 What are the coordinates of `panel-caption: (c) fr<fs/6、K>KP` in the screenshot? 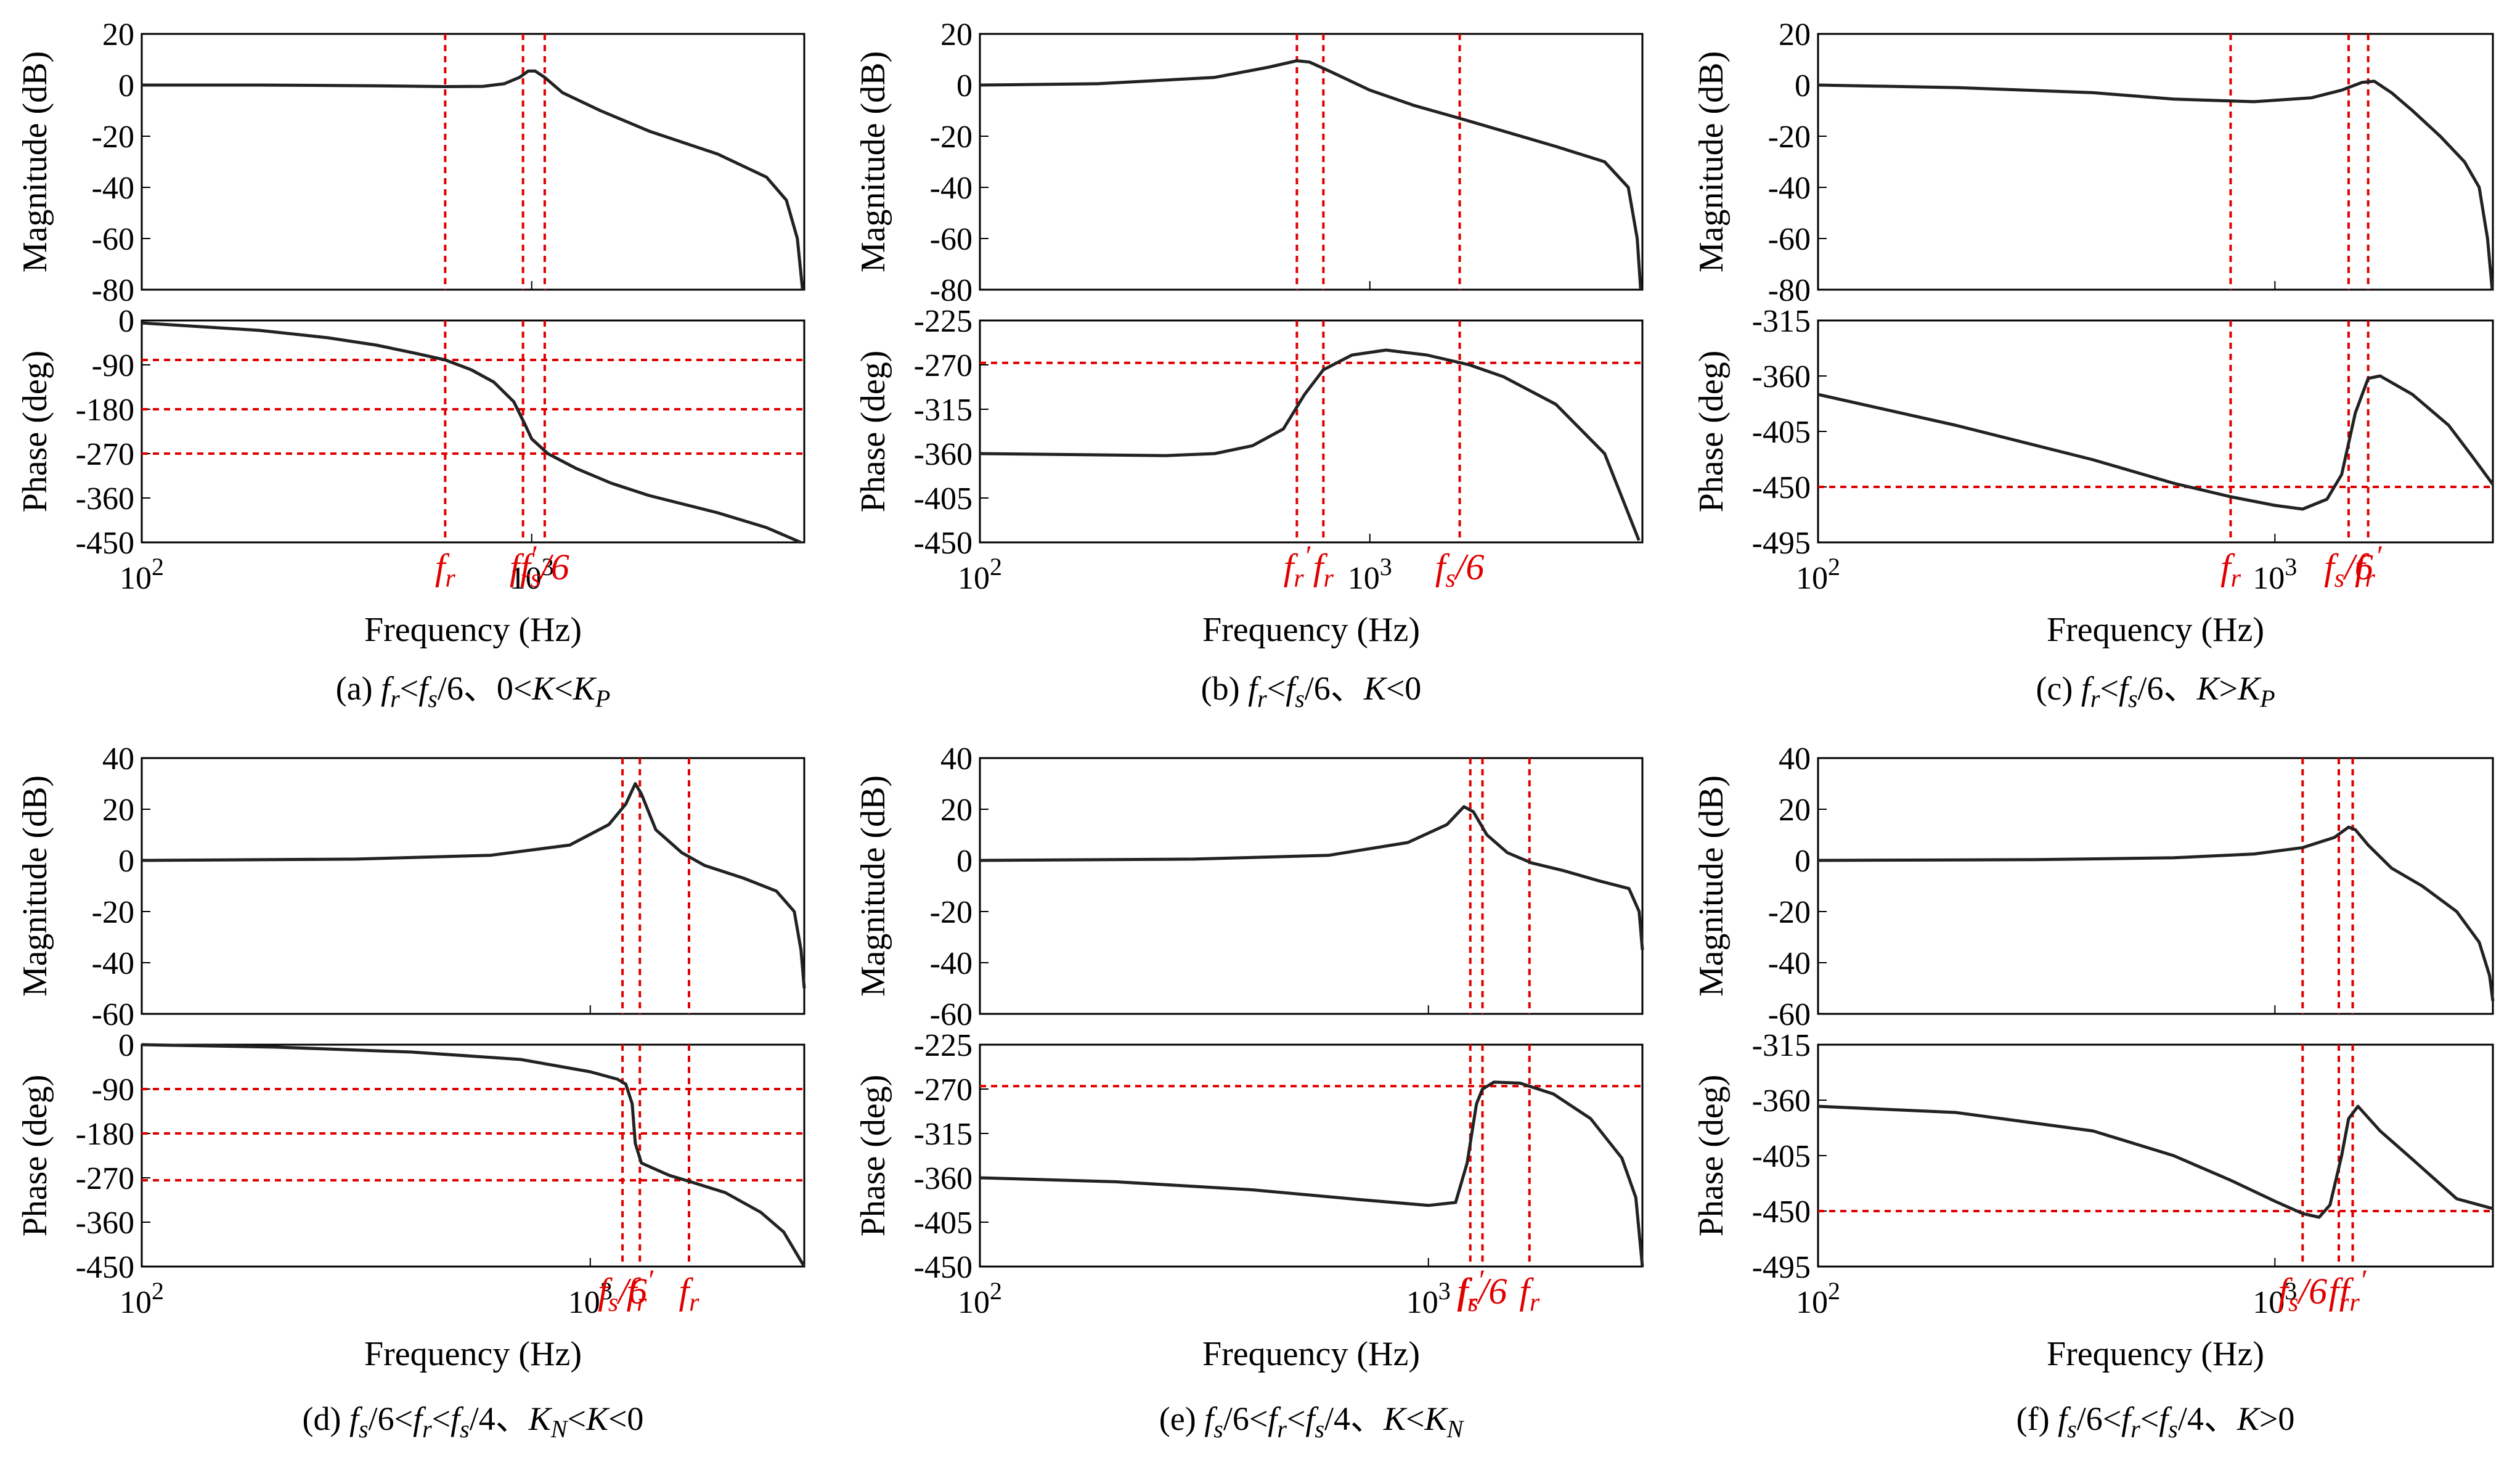 It's located at (2155, 691).